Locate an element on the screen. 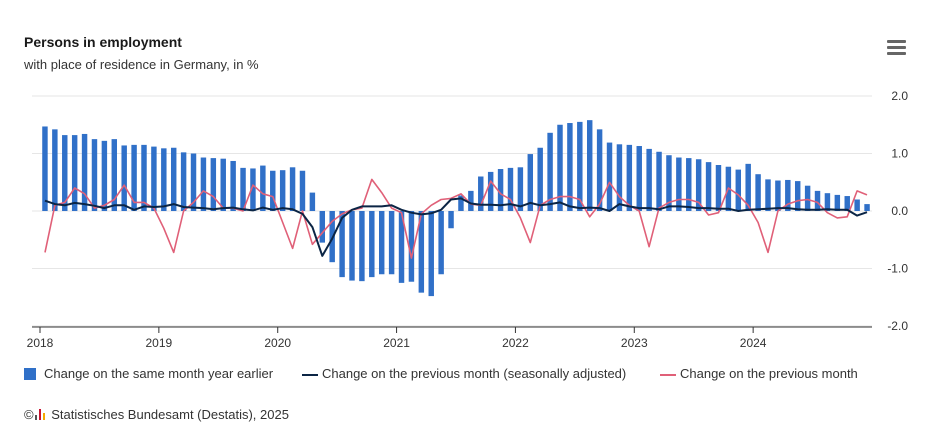  x-tick-label: 2020 is located at coordinates (277, 343).